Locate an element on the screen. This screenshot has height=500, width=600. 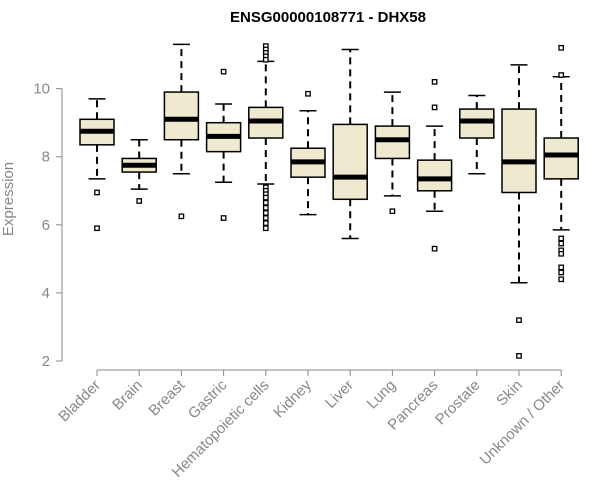
box-gastric is located at coordinates (223, 144).